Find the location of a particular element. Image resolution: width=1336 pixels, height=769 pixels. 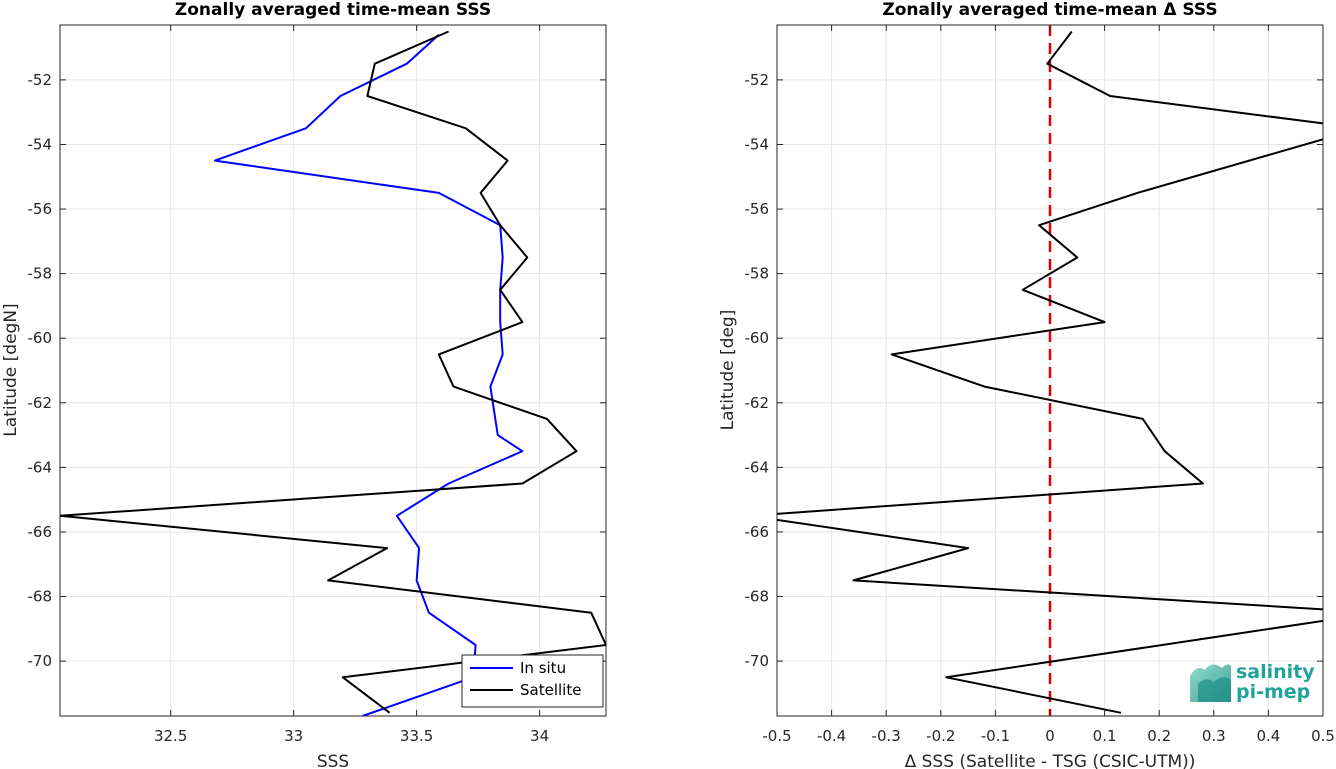

salinity-pi-mep-logo: salinity pi-mep is located at coordinates (1252, 682).